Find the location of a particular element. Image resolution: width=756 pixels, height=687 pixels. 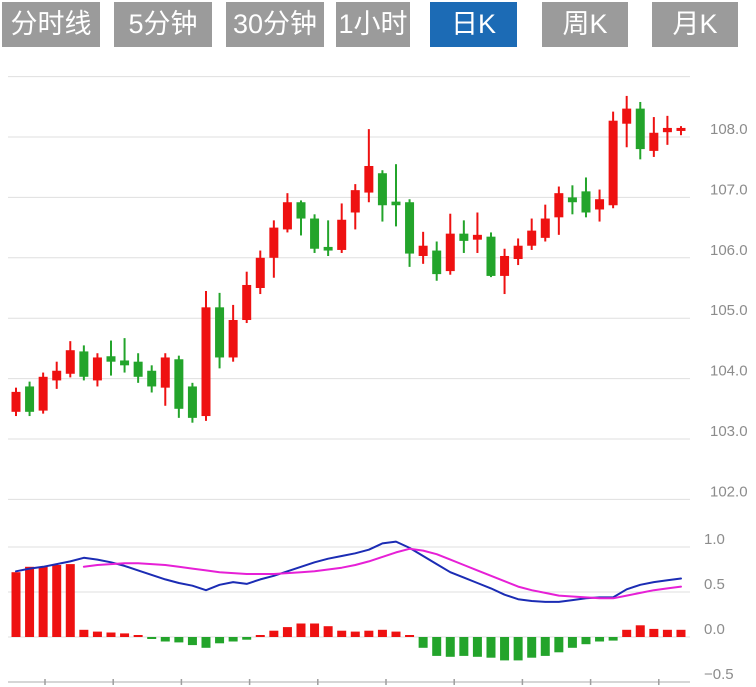

price-axis-label: 106.0 is located at coordinates (729, 250).